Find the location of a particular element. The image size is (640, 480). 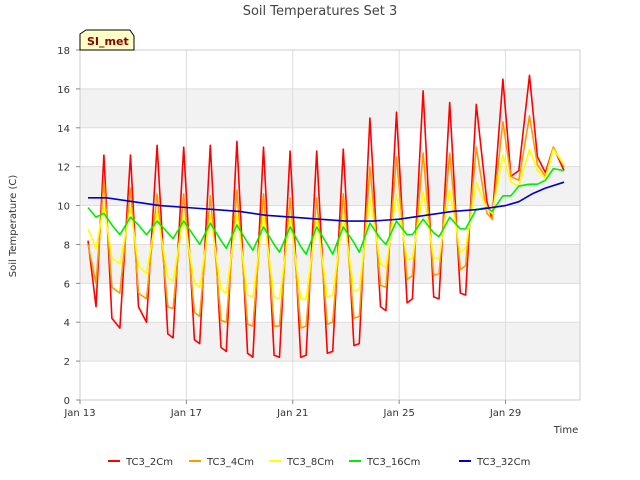

badge-box is located at coordinates (107, 40).